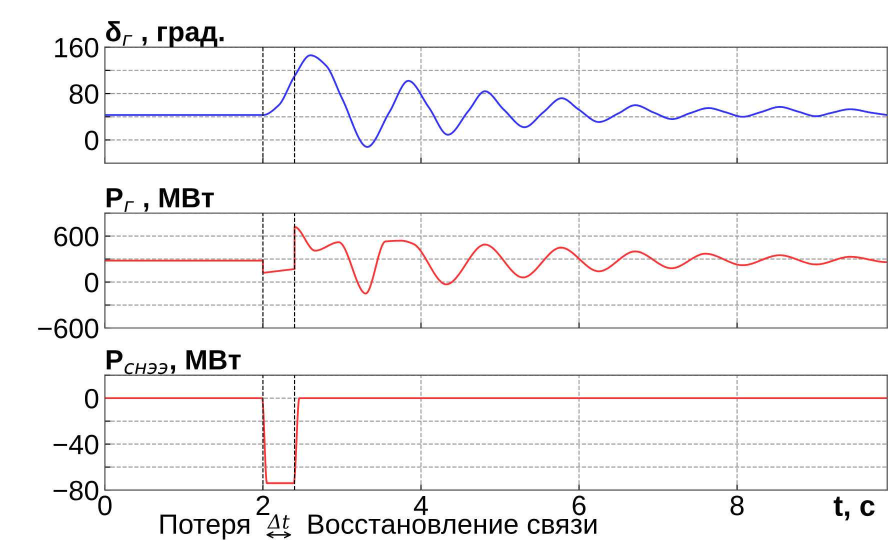 Image resolution: width=889 pixels, height=555 pixels. Describe the element at coordinates (76, 490) in the screenshot. I see `y-tick-label: −80` at that location.